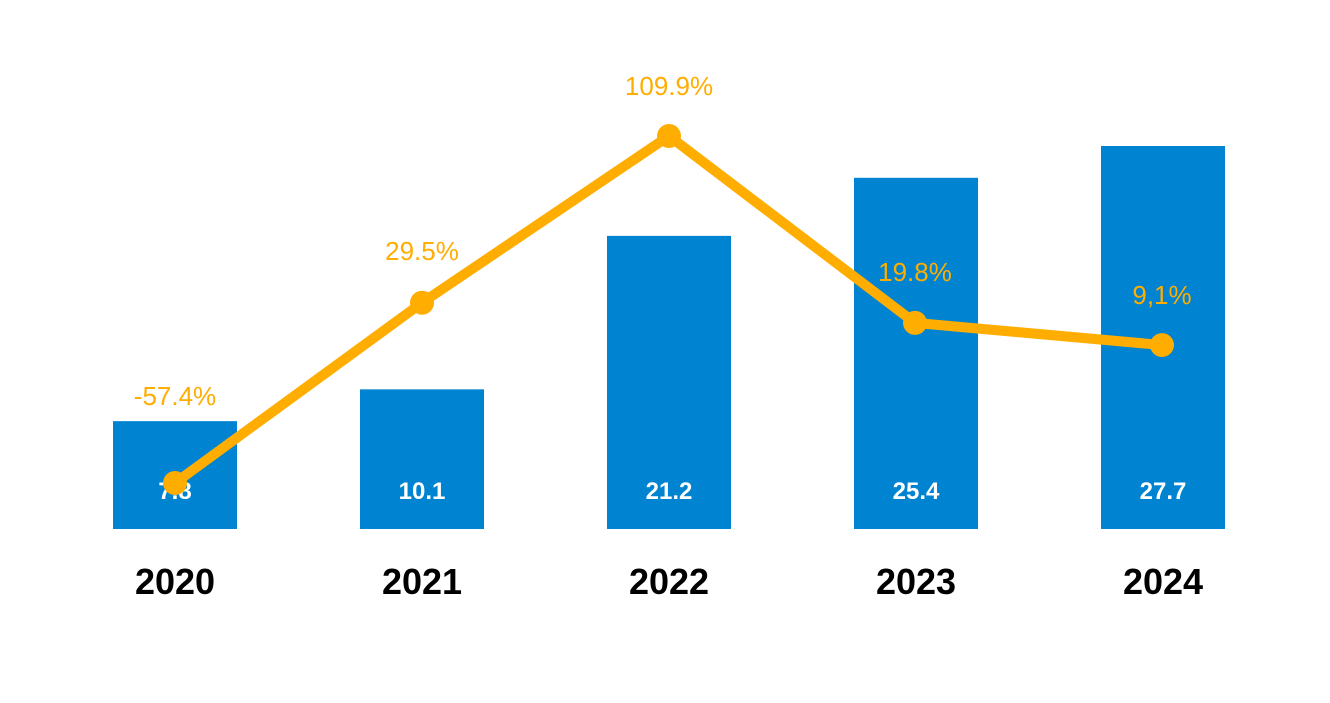  I want to click on growth-label-2023: 19.8%, so click(915, 272).